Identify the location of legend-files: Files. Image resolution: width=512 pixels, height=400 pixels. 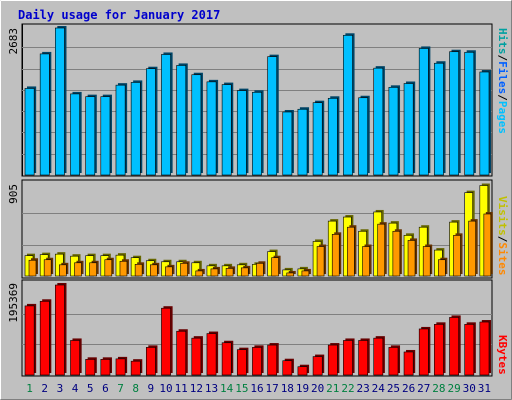
(502, 77).